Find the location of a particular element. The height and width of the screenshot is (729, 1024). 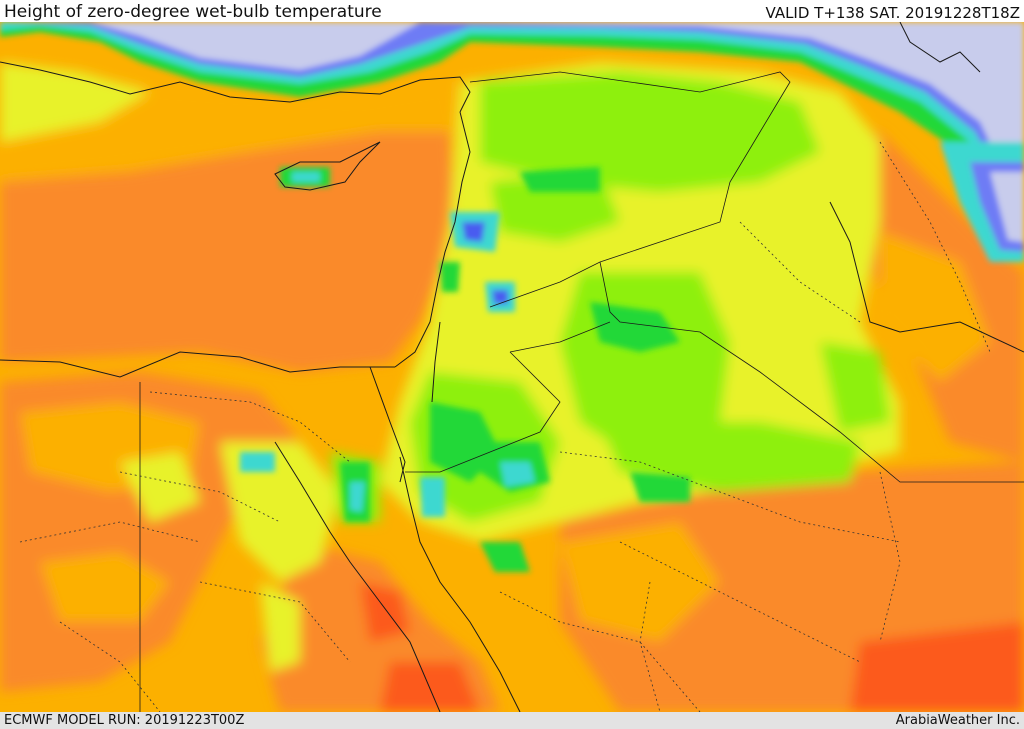

valid-time-label: VALID T+138 SAT. 20191228T18Z is located at coordinates (892, 13).